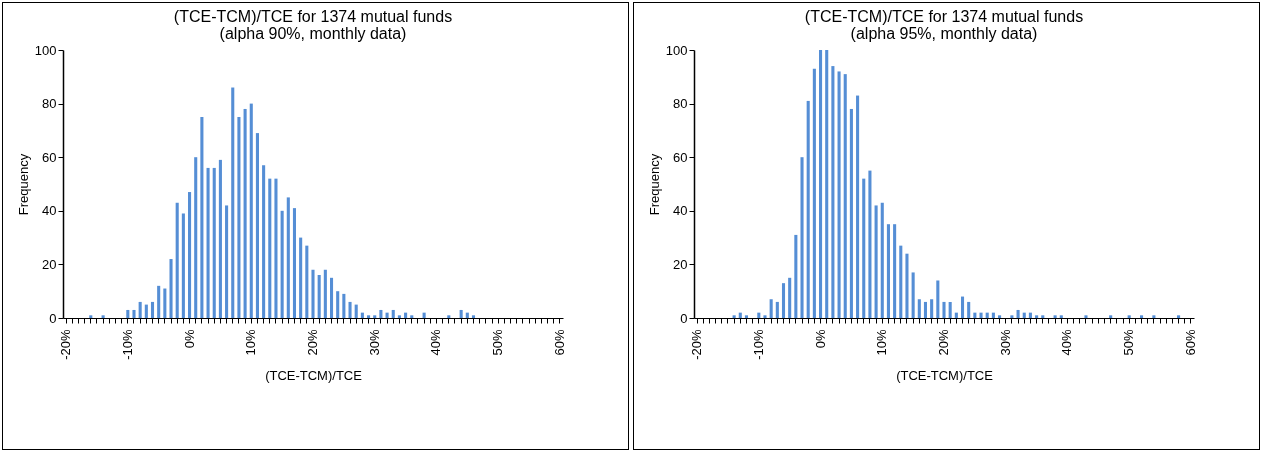 Image resolution: width=1274 pixels, height=455 pixels. Describe the element at coordinates (654, 184) in the screenshot. I see `y-axis-title: Frequency` at that location.